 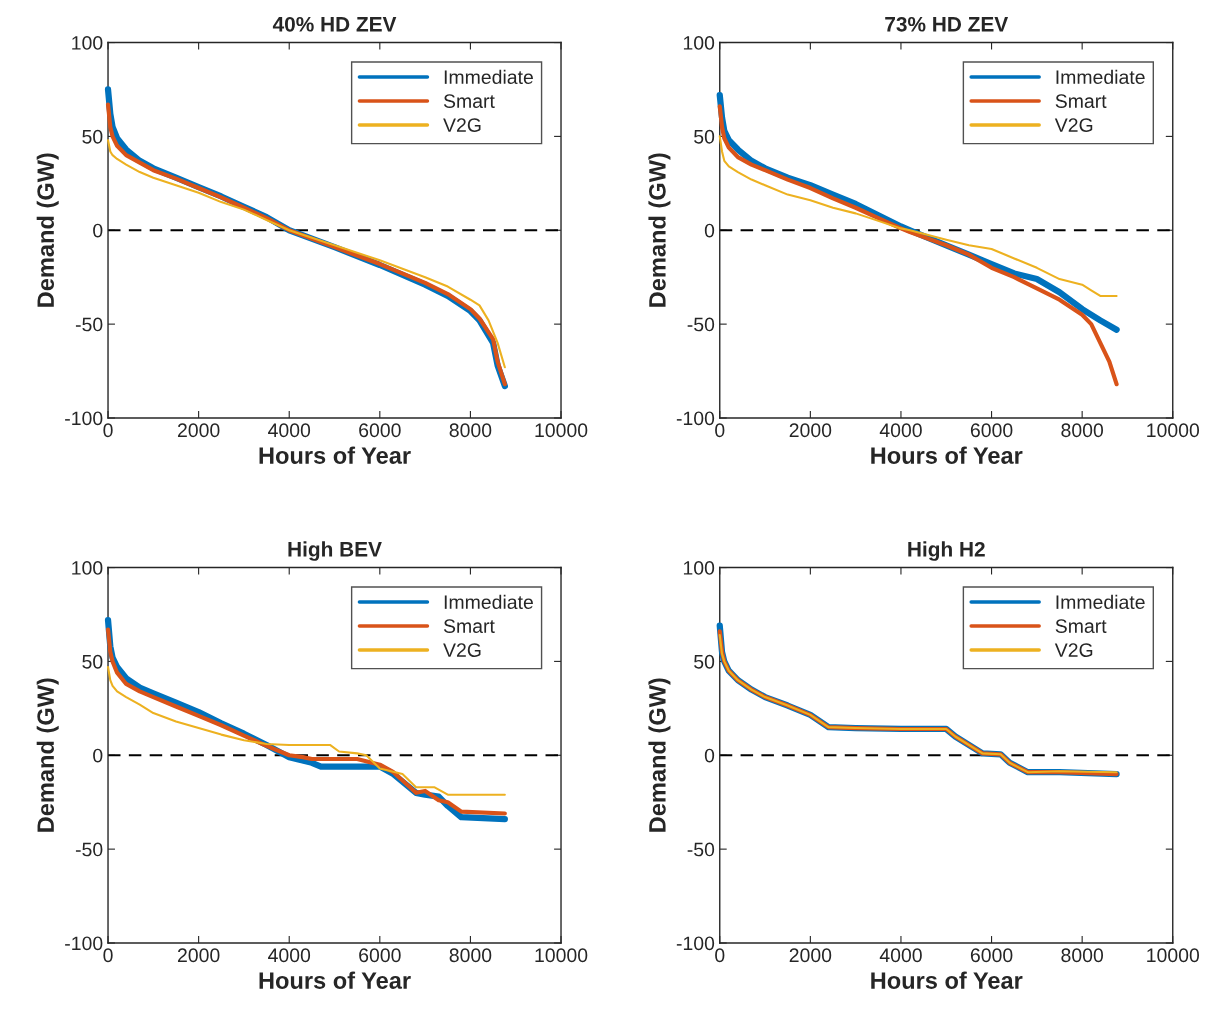 I want to click on chart-title: 40% HD ZEV, so click(x=334, y=24).